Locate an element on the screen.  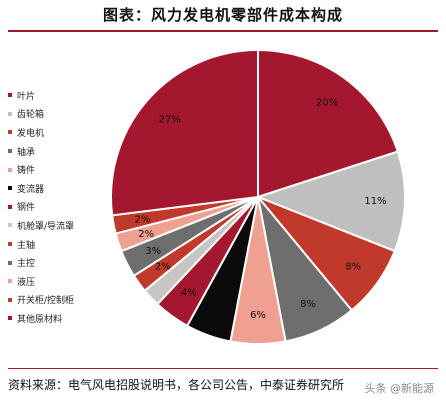
pie-data-label: 27% is located at coordinates (170, 120).